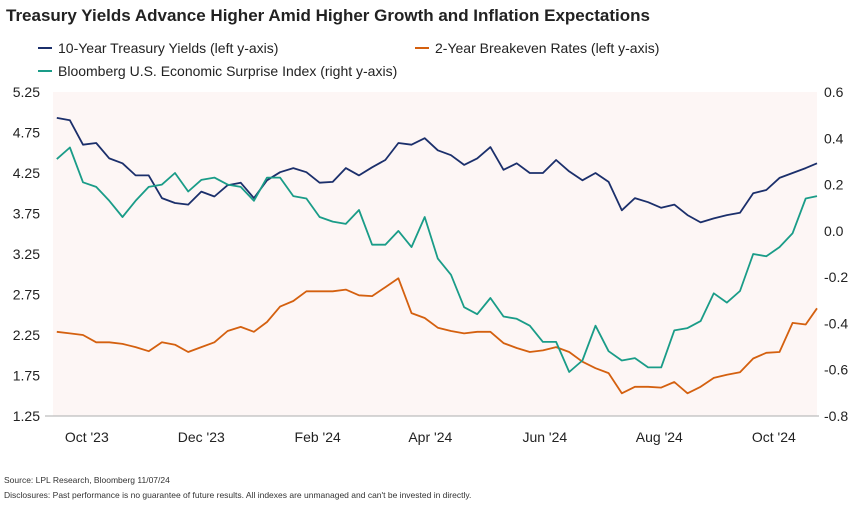 The width and height of the screenshot is (865, 510). What do you see at coordinates (659, 437) in the screenshot?
I see `x-tick-label: Aug '24` at bounding box center [659, 437].